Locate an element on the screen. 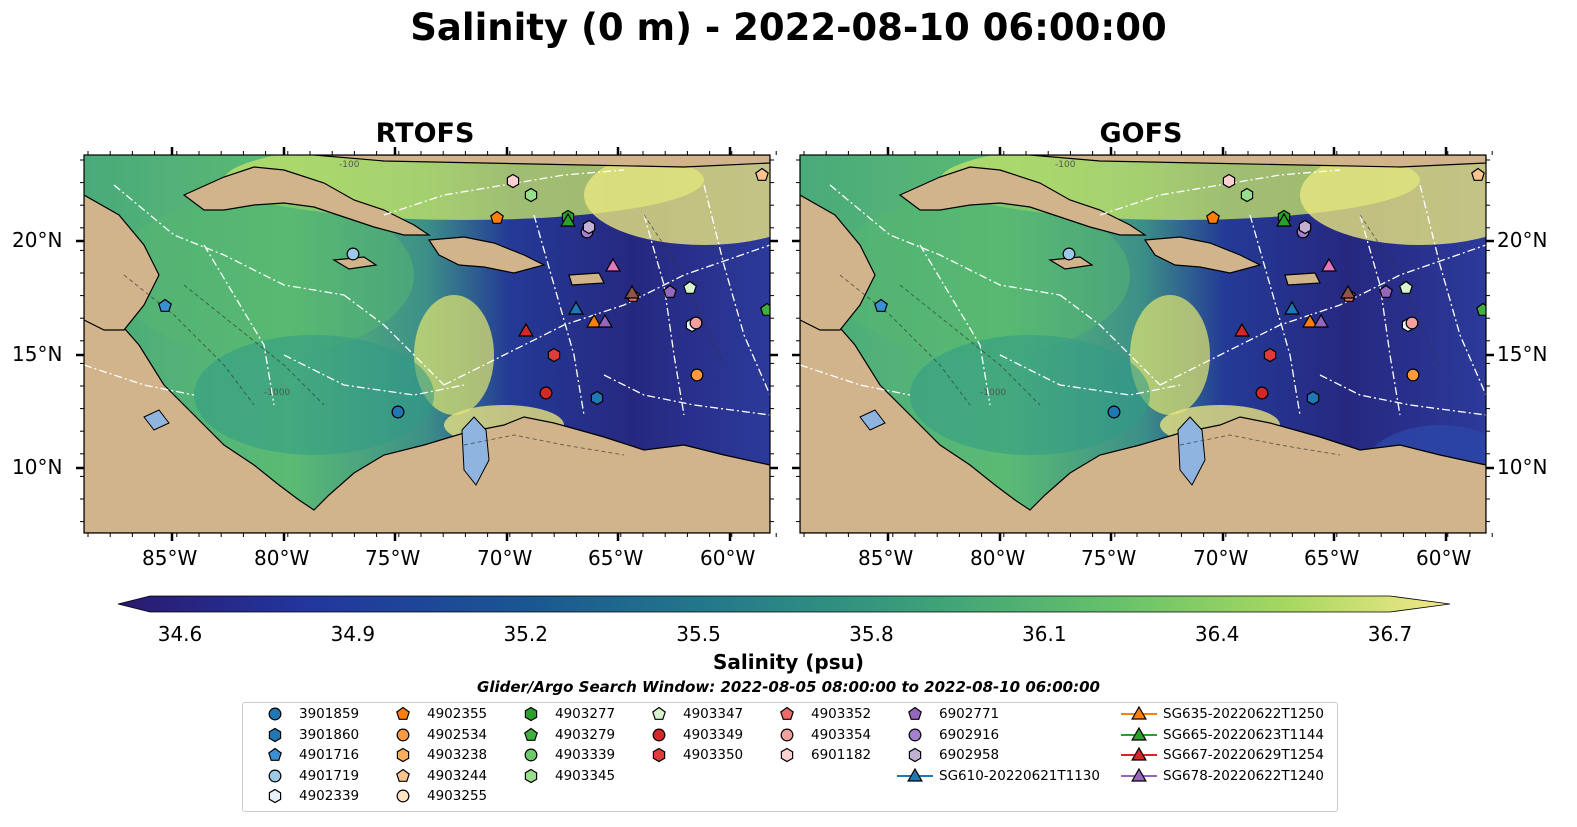  colorbar-tick-label: 36.1 is located at coordinates (1044, 634).